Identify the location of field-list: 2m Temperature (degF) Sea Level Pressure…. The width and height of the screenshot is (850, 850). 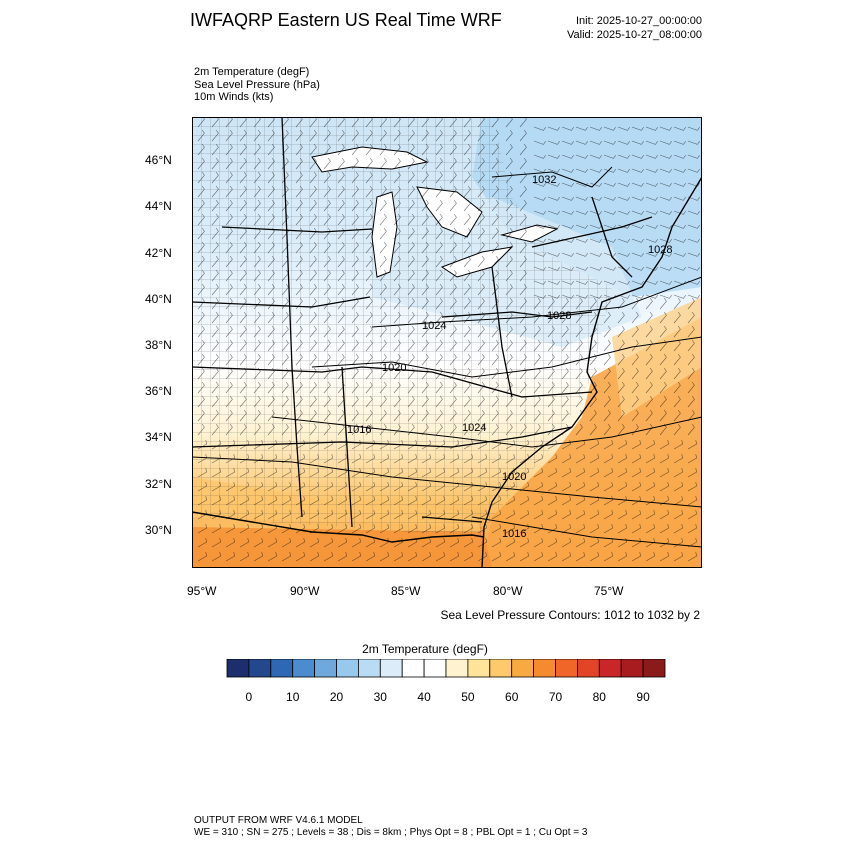
(257, 85).